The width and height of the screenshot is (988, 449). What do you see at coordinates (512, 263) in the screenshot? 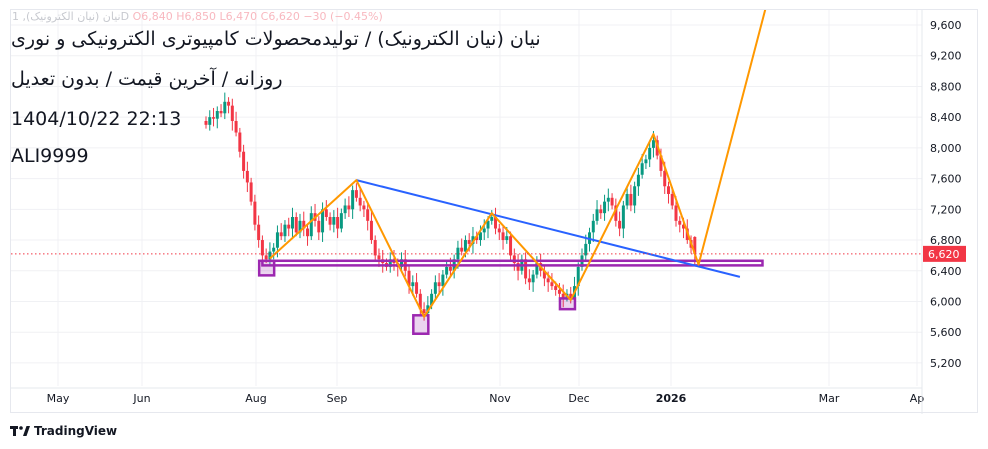
I see `support-zone` at bounding box center [512, 263].